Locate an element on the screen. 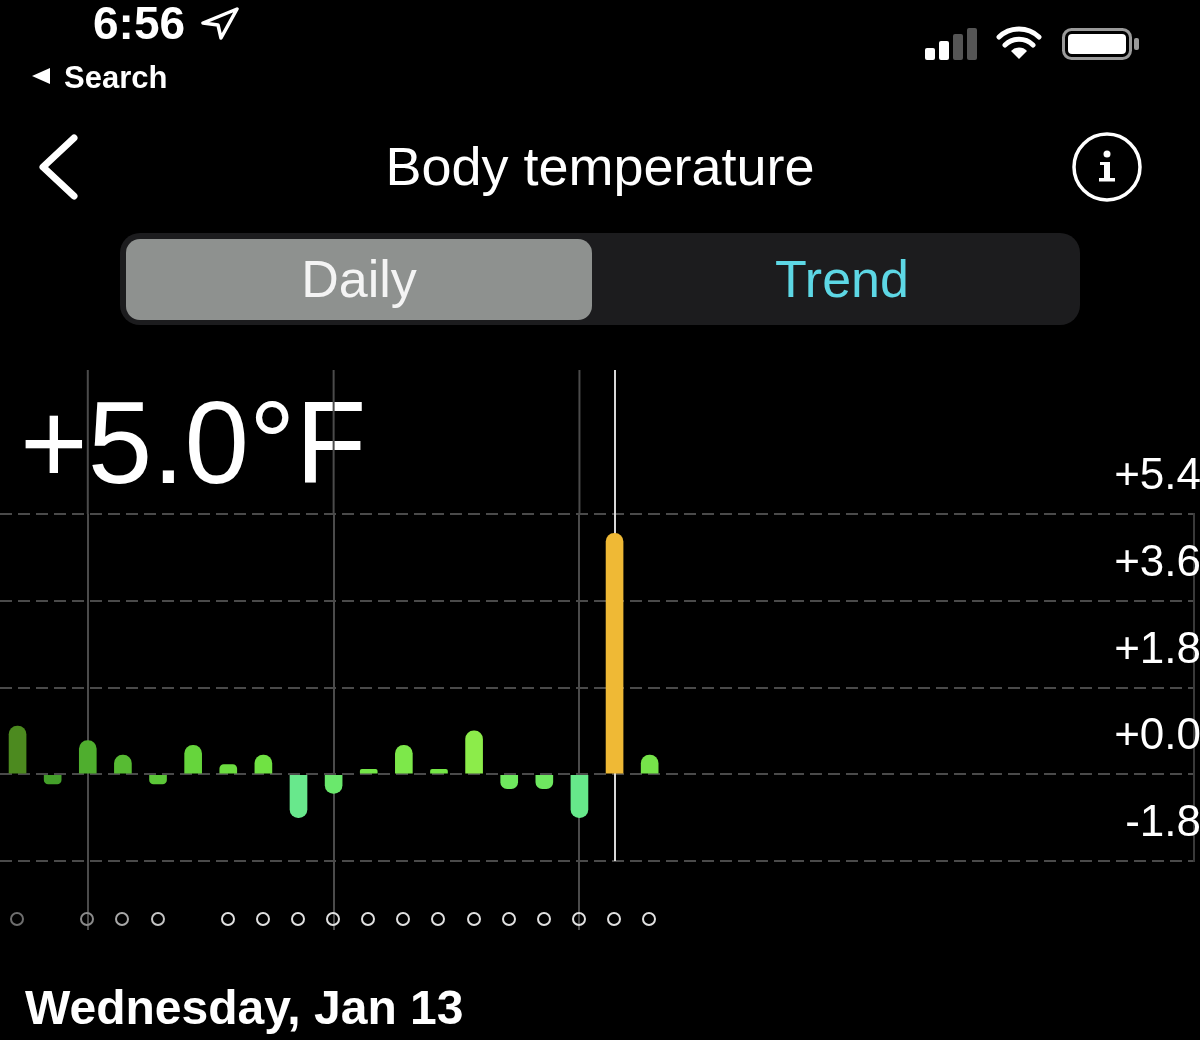  text: Search is located at coordinates (116, 77).